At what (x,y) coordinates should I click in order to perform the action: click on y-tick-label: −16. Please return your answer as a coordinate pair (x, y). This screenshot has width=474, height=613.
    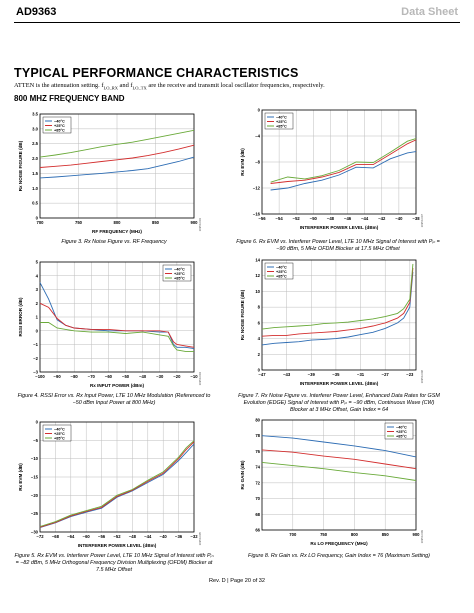
    Looking at the image, I should click on (257, 214).